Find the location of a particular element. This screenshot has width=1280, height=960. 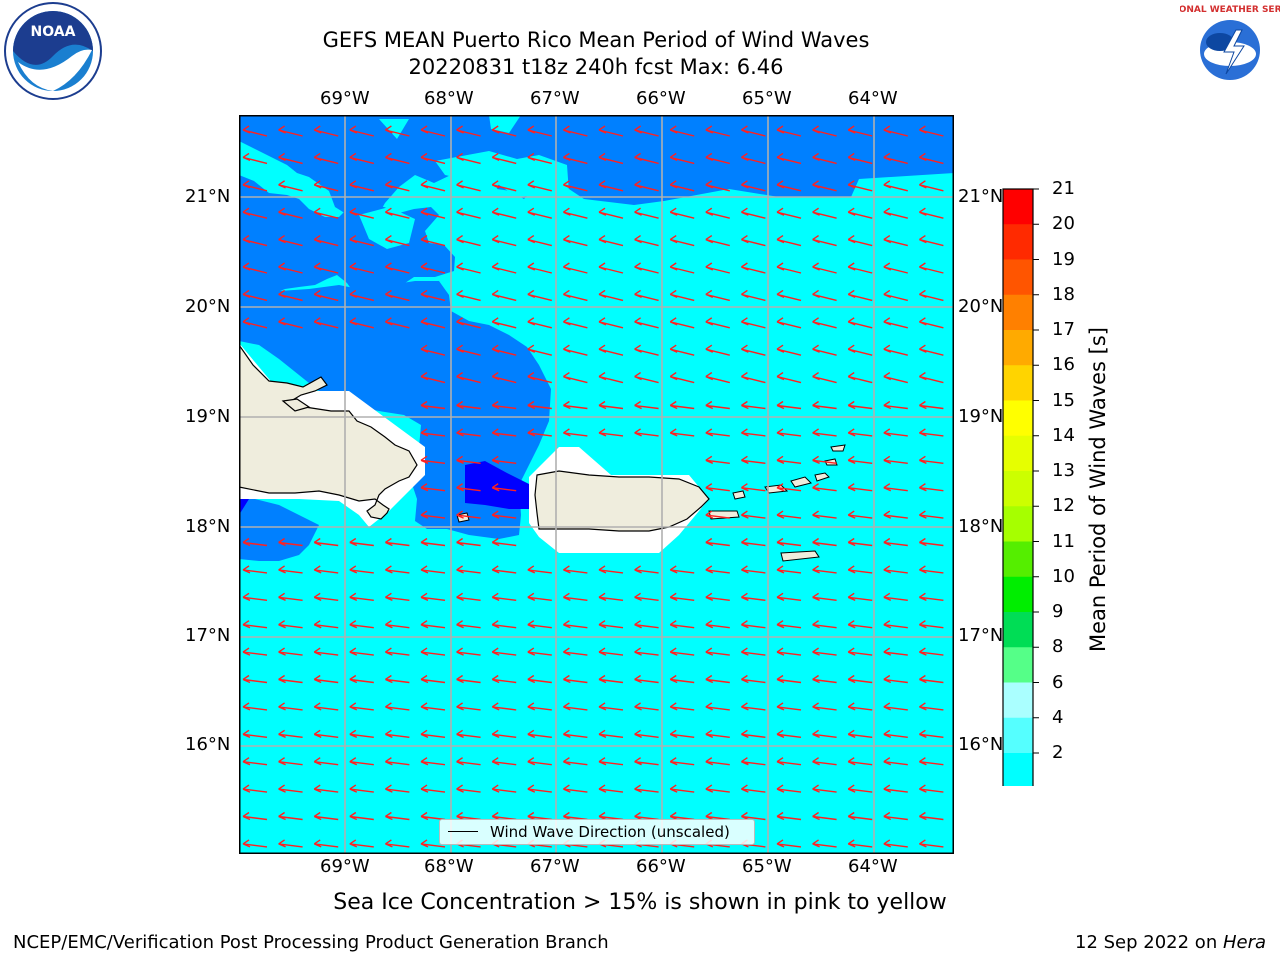

nws-logo-text: NATIONAL WEATHER SERVICE is located at coordinates (1230, 10).